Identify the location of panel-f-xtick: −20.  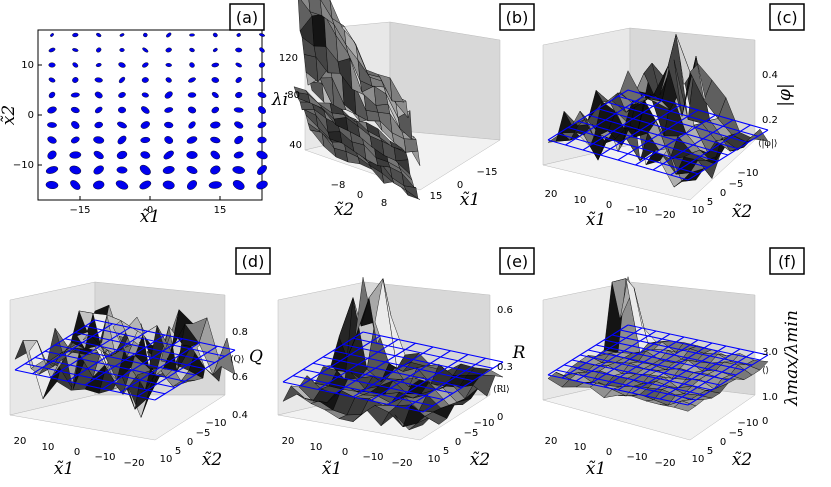
(664, 463).